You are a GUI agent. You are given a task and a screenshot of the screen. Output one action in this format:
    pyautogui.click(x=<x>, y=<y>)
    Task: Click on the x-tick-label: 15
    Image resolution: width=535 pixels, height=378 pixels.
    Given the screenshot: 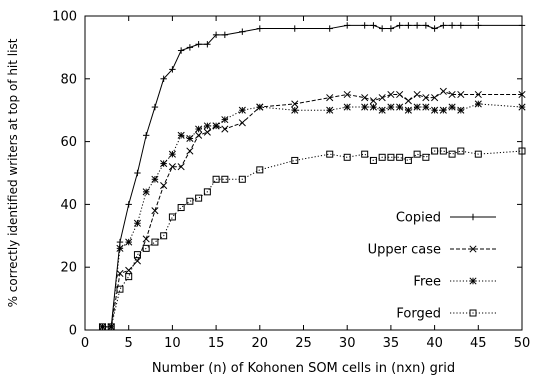 What is the action you would take?
    pyautogui.click(x=216, y=343)
    